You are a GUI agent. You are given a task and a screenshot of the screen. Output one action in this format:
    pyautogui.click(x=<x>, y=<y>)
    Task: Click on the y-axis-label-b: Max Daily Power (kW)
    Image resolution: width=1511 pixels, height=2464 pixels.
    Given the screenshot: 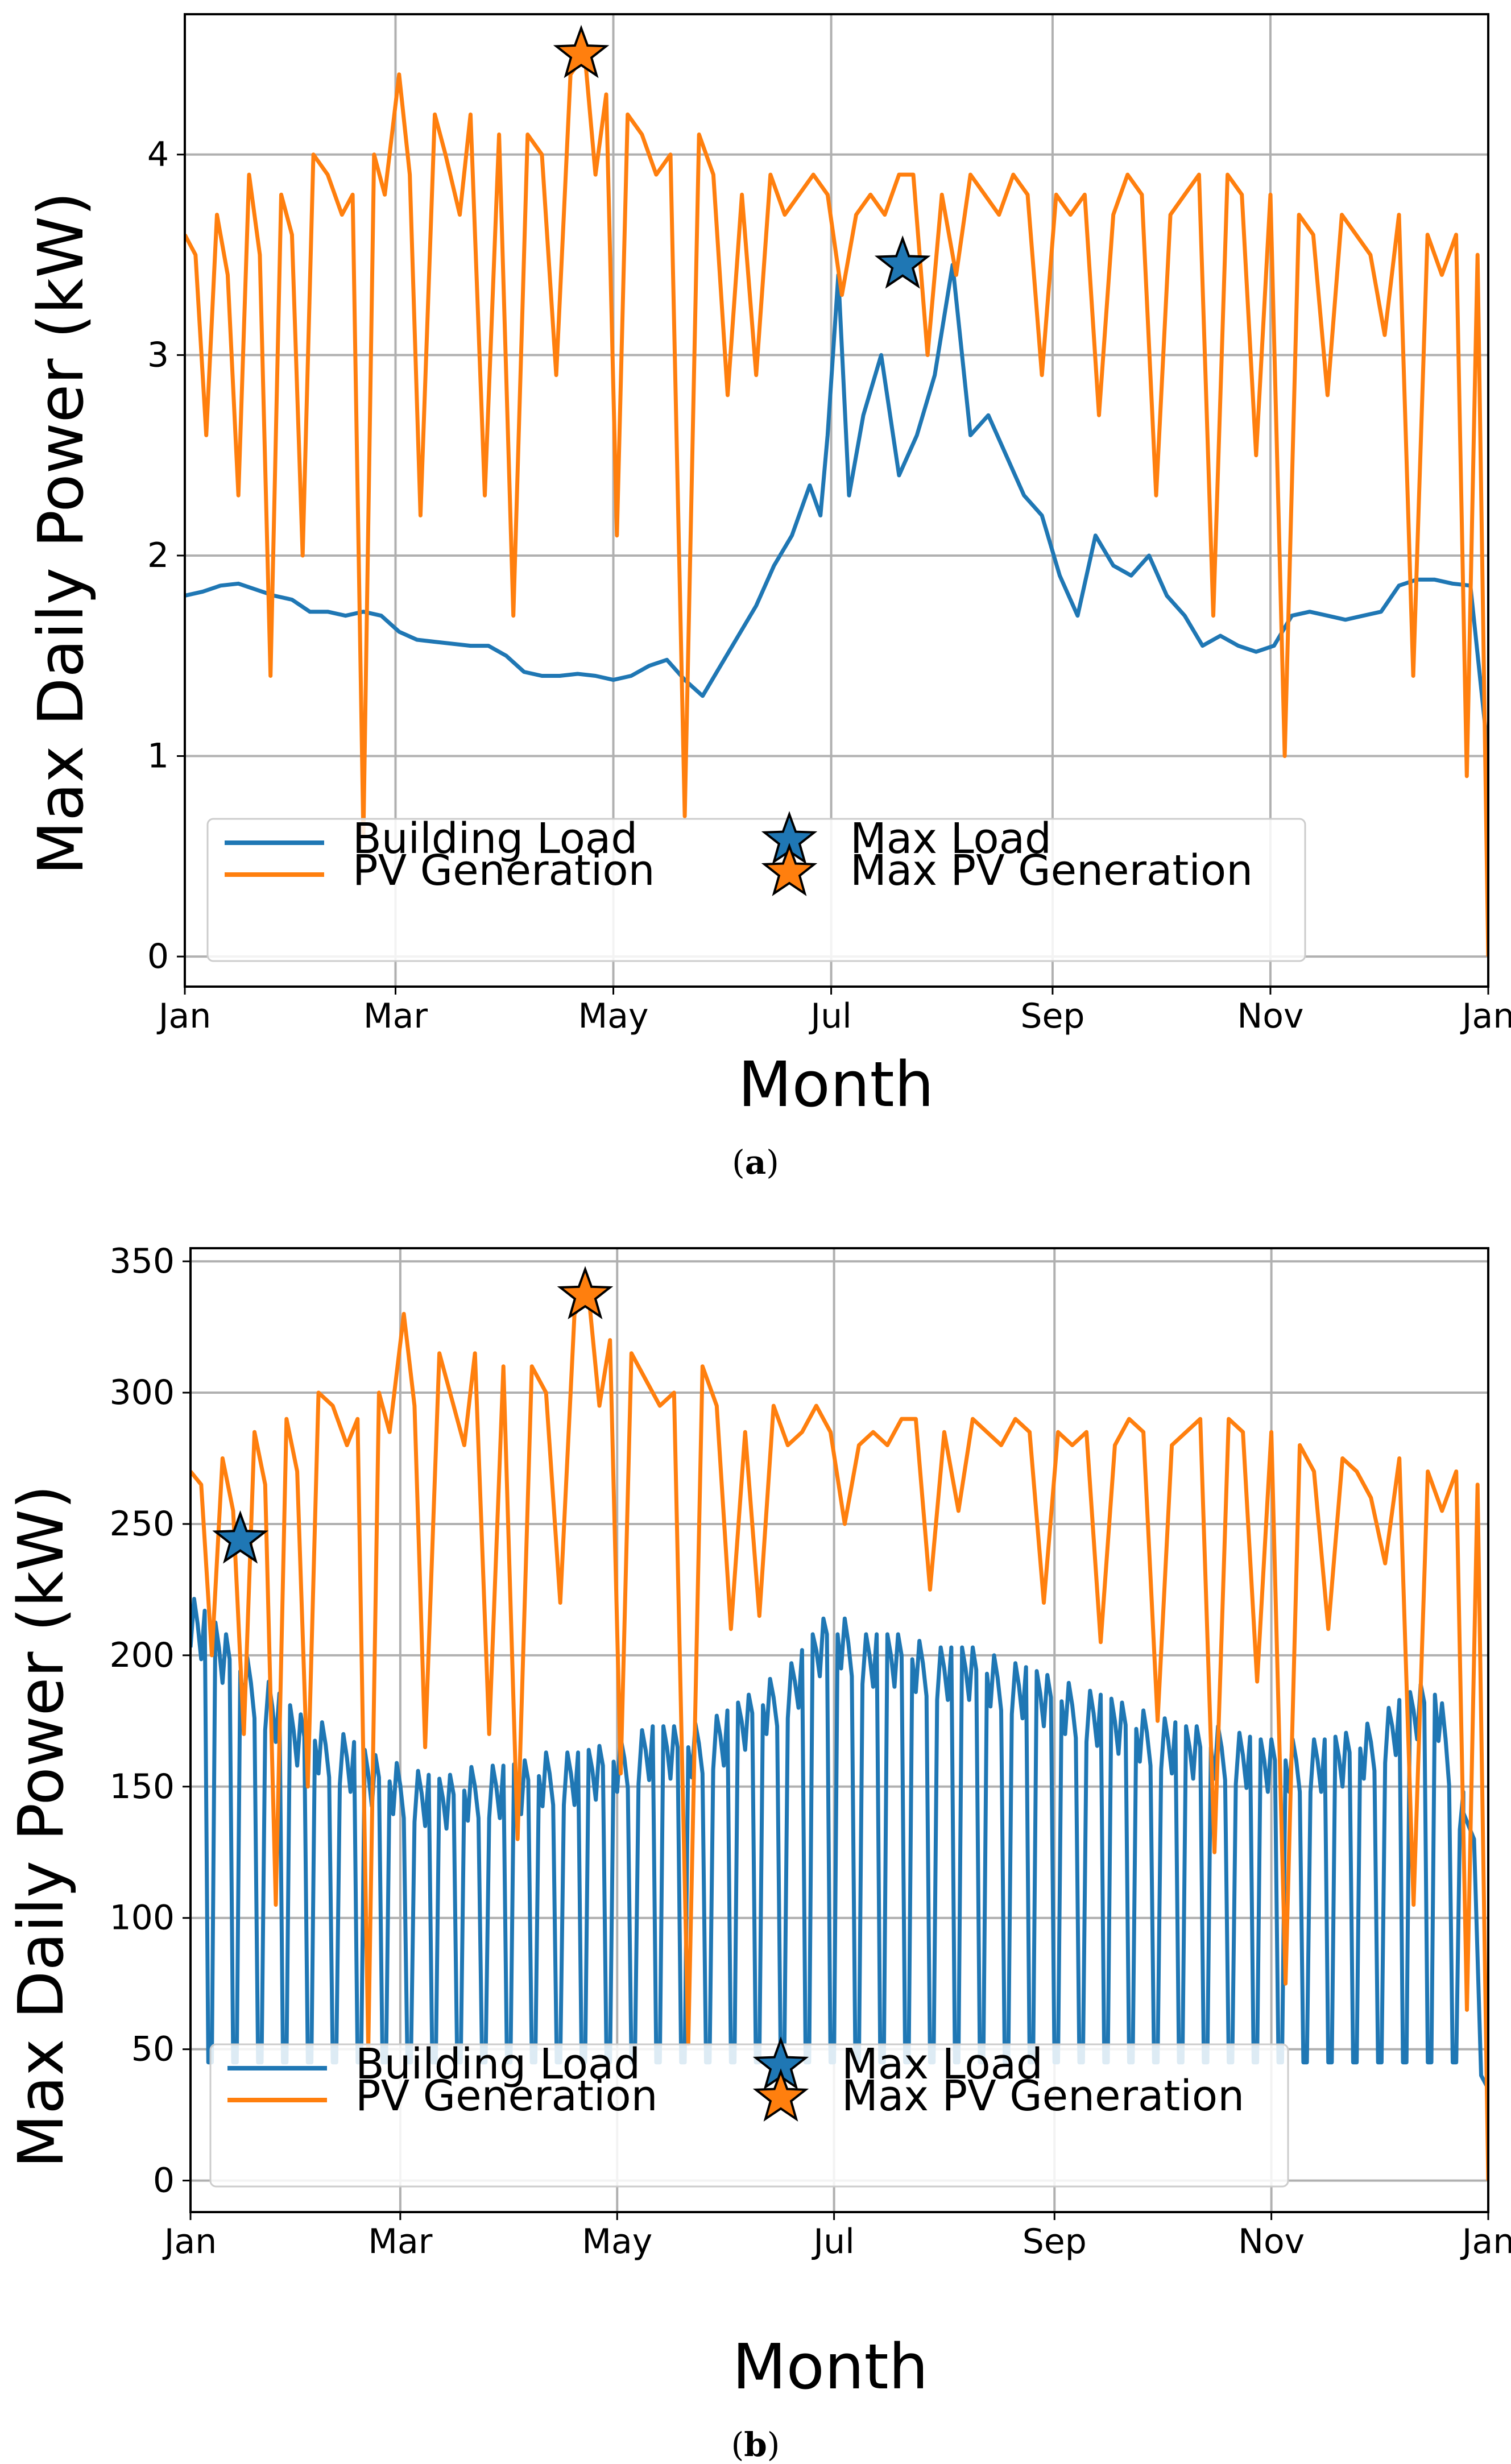 What is the action you would take?
    pyautogui.click(x=41, y=1827)
    